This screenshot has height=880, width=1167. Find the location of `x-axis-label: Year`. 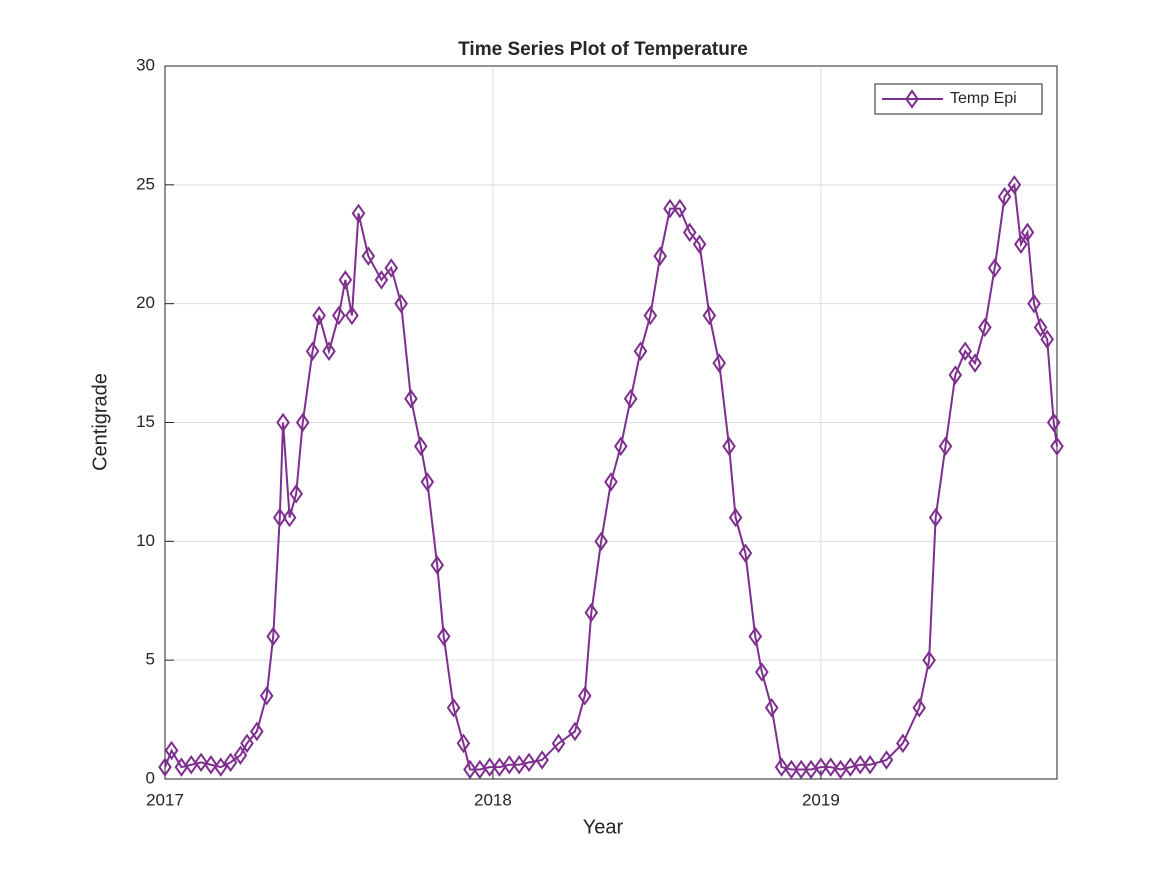

x-axis-label: Year is located at coordinates (603, 827).